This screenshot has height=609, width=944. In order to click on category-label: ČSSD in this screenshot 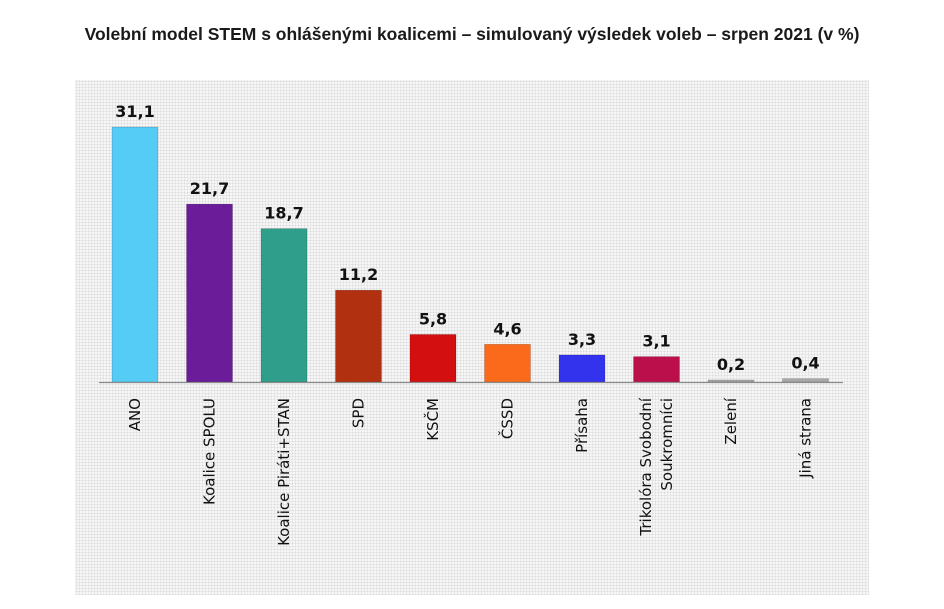, I will do `click(507, 418)`.